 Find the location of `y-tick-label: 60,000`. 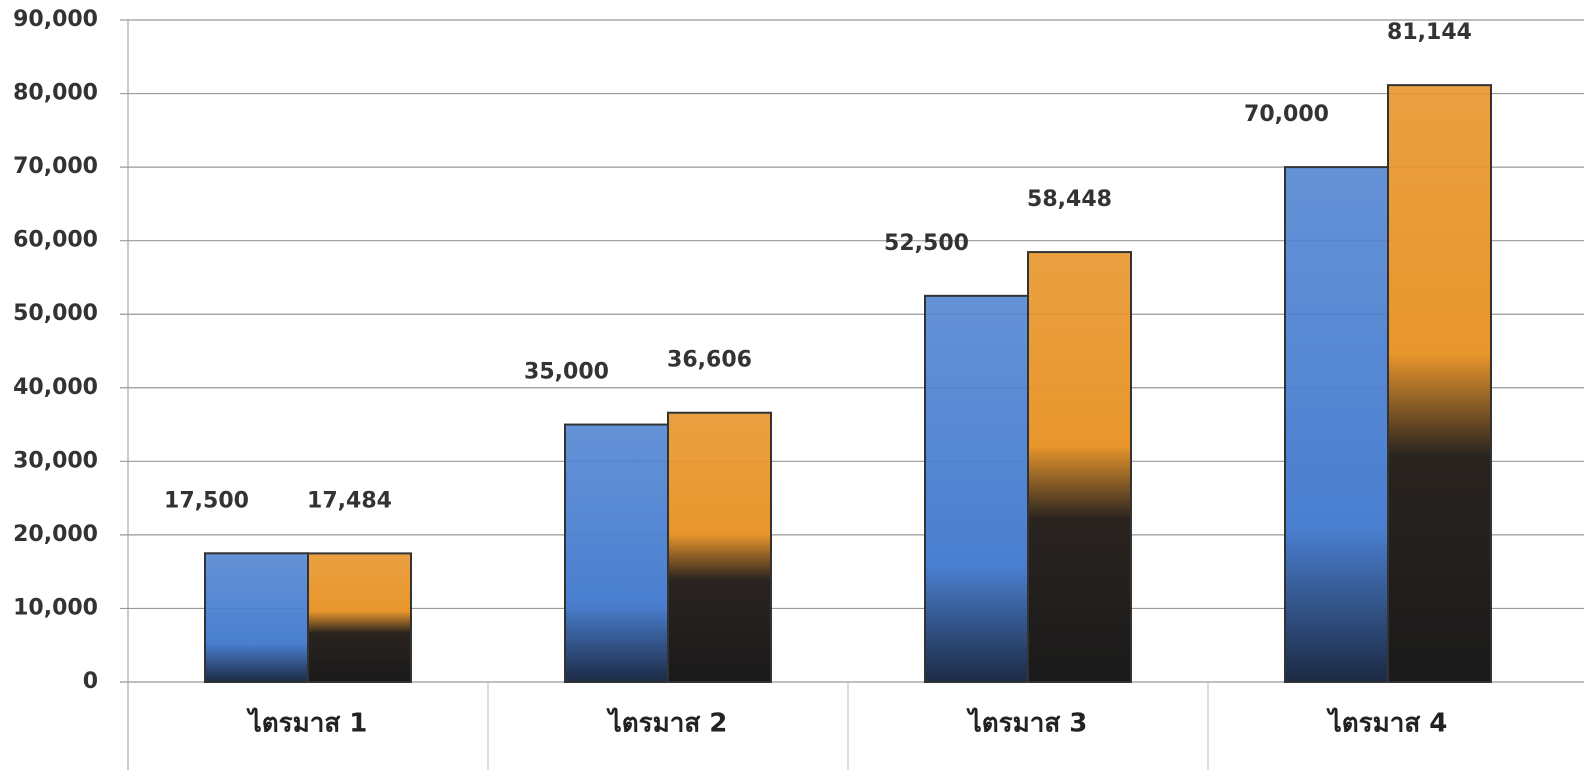

y-tick-label: 60,000 is located at coordinates (55, 240).